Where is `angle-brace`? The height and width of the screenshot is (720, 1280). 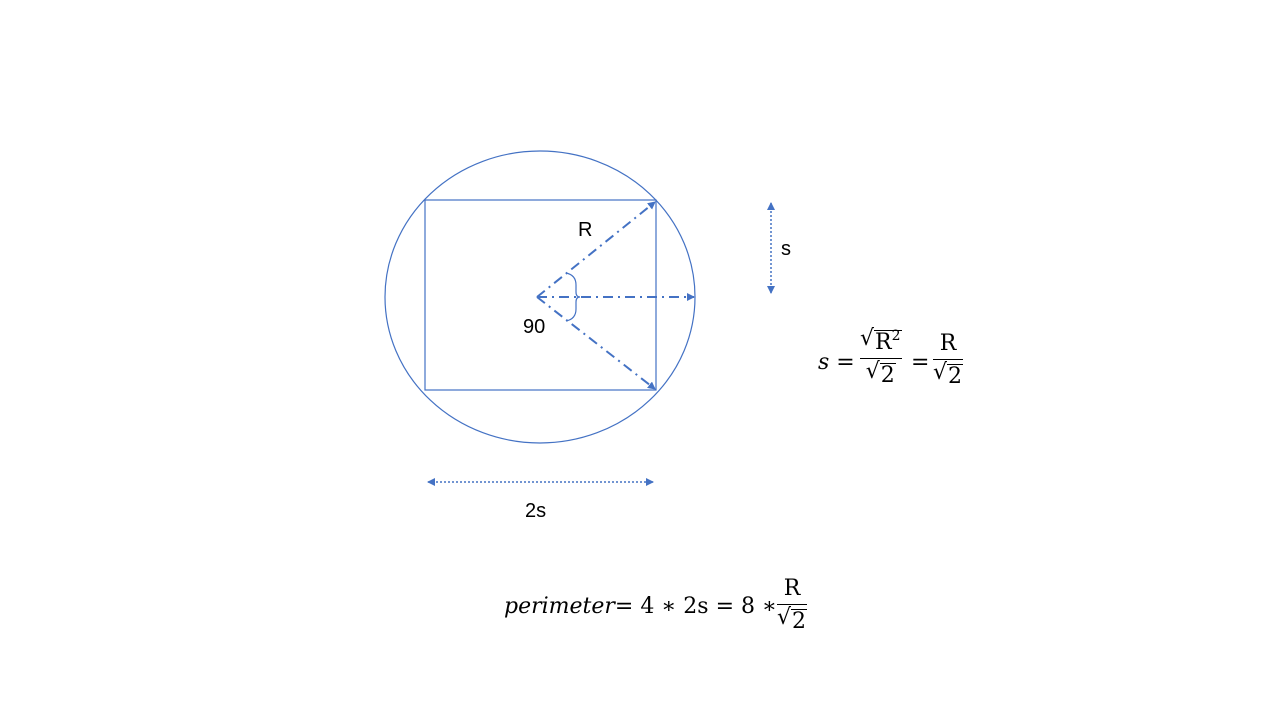
angle-brace is located at coordinates (573, 297).